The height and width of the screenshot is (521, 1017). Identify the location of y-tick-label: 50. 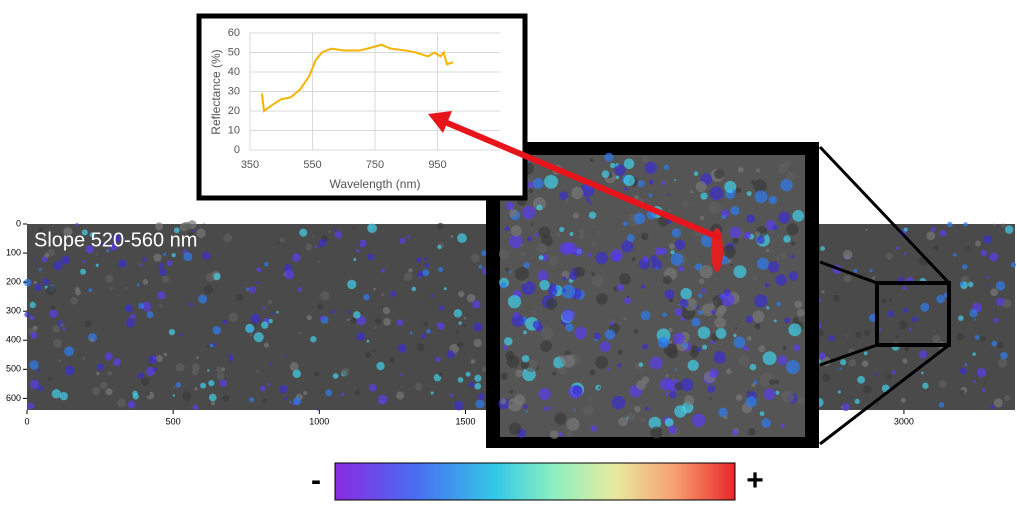
(234, 52).